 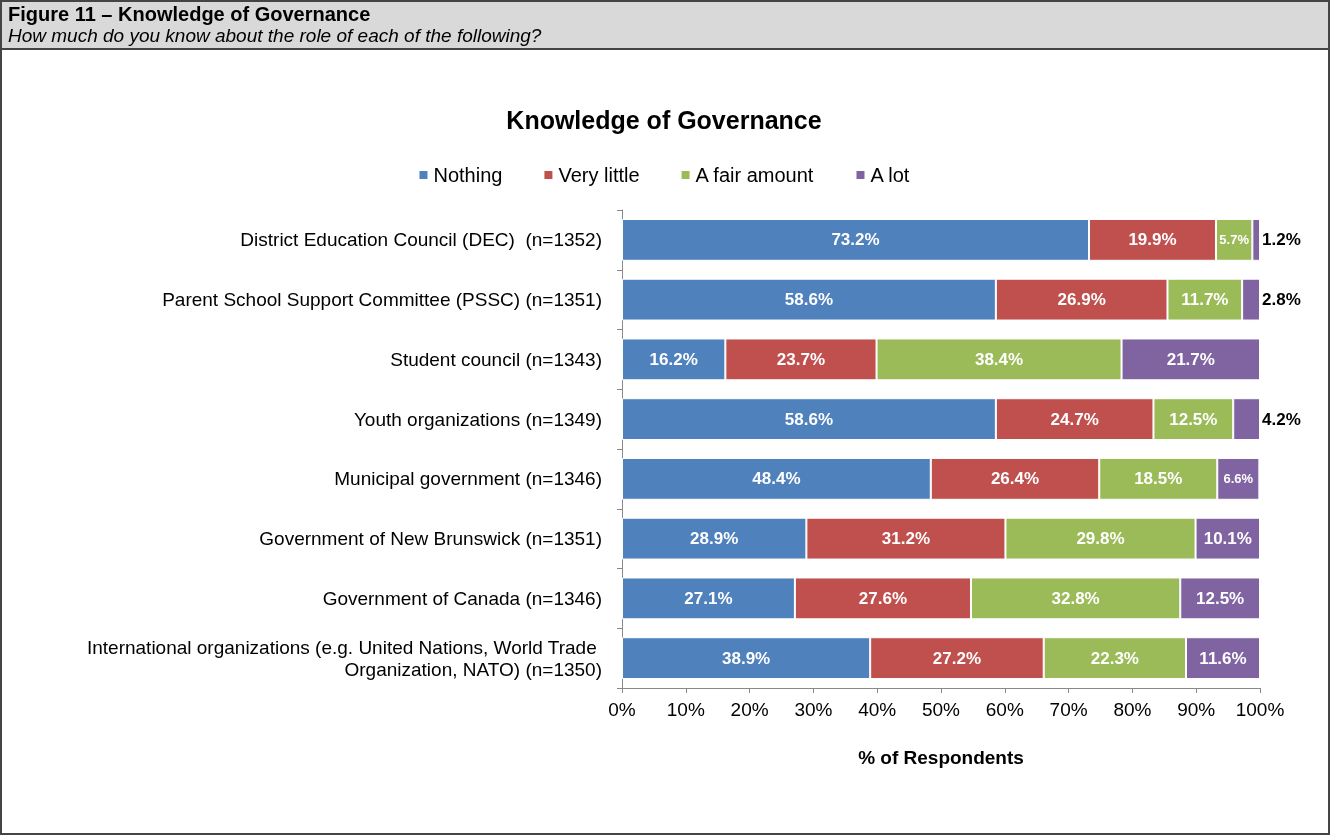 I want to click on data-label: 27.1%, so click(x=708, y=598).